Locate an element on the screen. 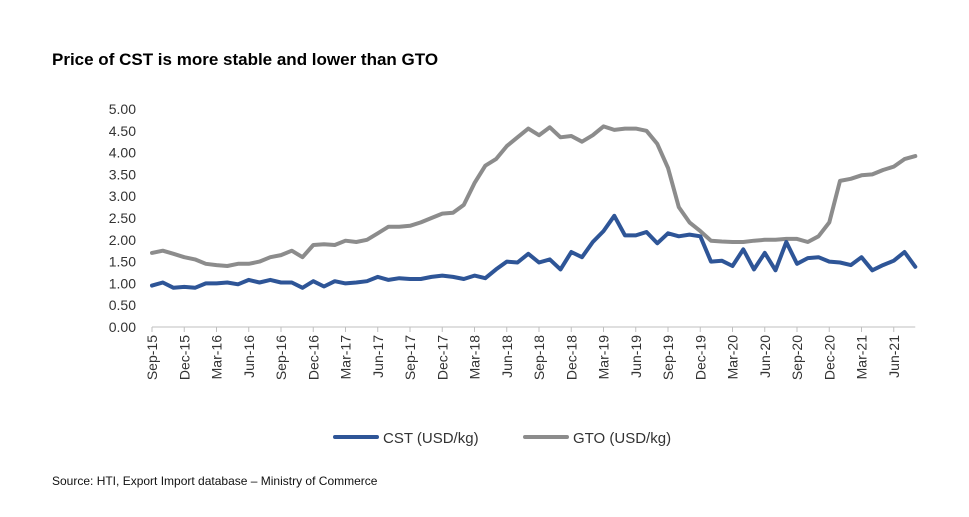 This screenshot has width=969, height=517. y-tick-label: 2.50 is located at coordinates (122, 218).